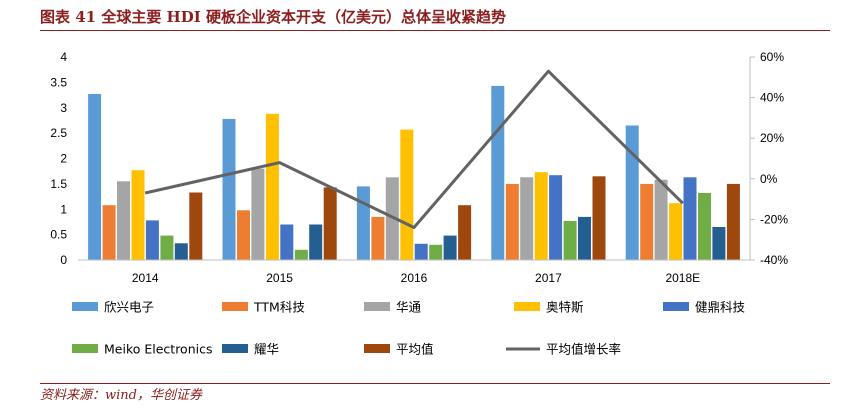 Image resolution: width=842 pixels, height=411 pixels. Describe the element at coordinates (583, 349) in the screenshot. I see `legend-label: 平均值增长率` at that location.